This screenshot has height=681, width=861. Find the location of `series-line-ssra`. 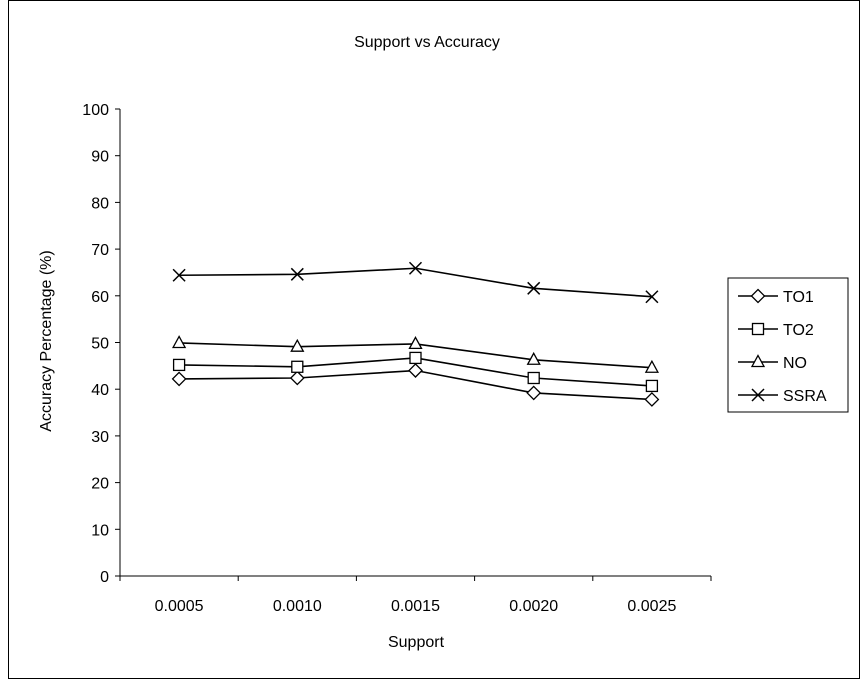

series-line-ssra is located at coordinates (415, 282).